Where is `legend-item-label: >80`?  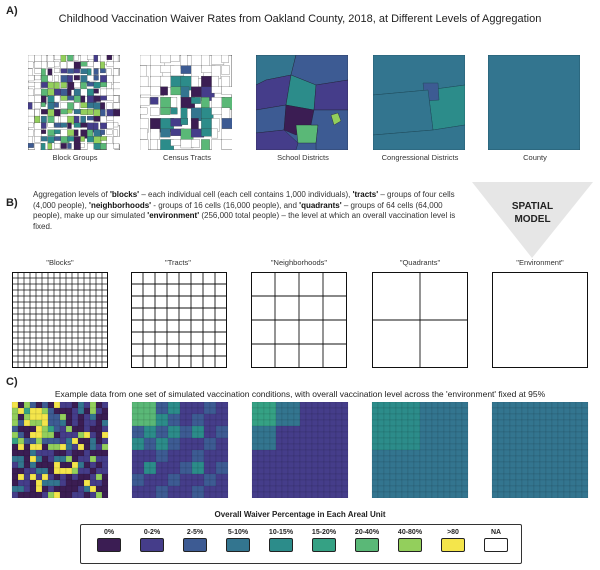
legend-item-label: >80 is located at coordinates (453, 532).